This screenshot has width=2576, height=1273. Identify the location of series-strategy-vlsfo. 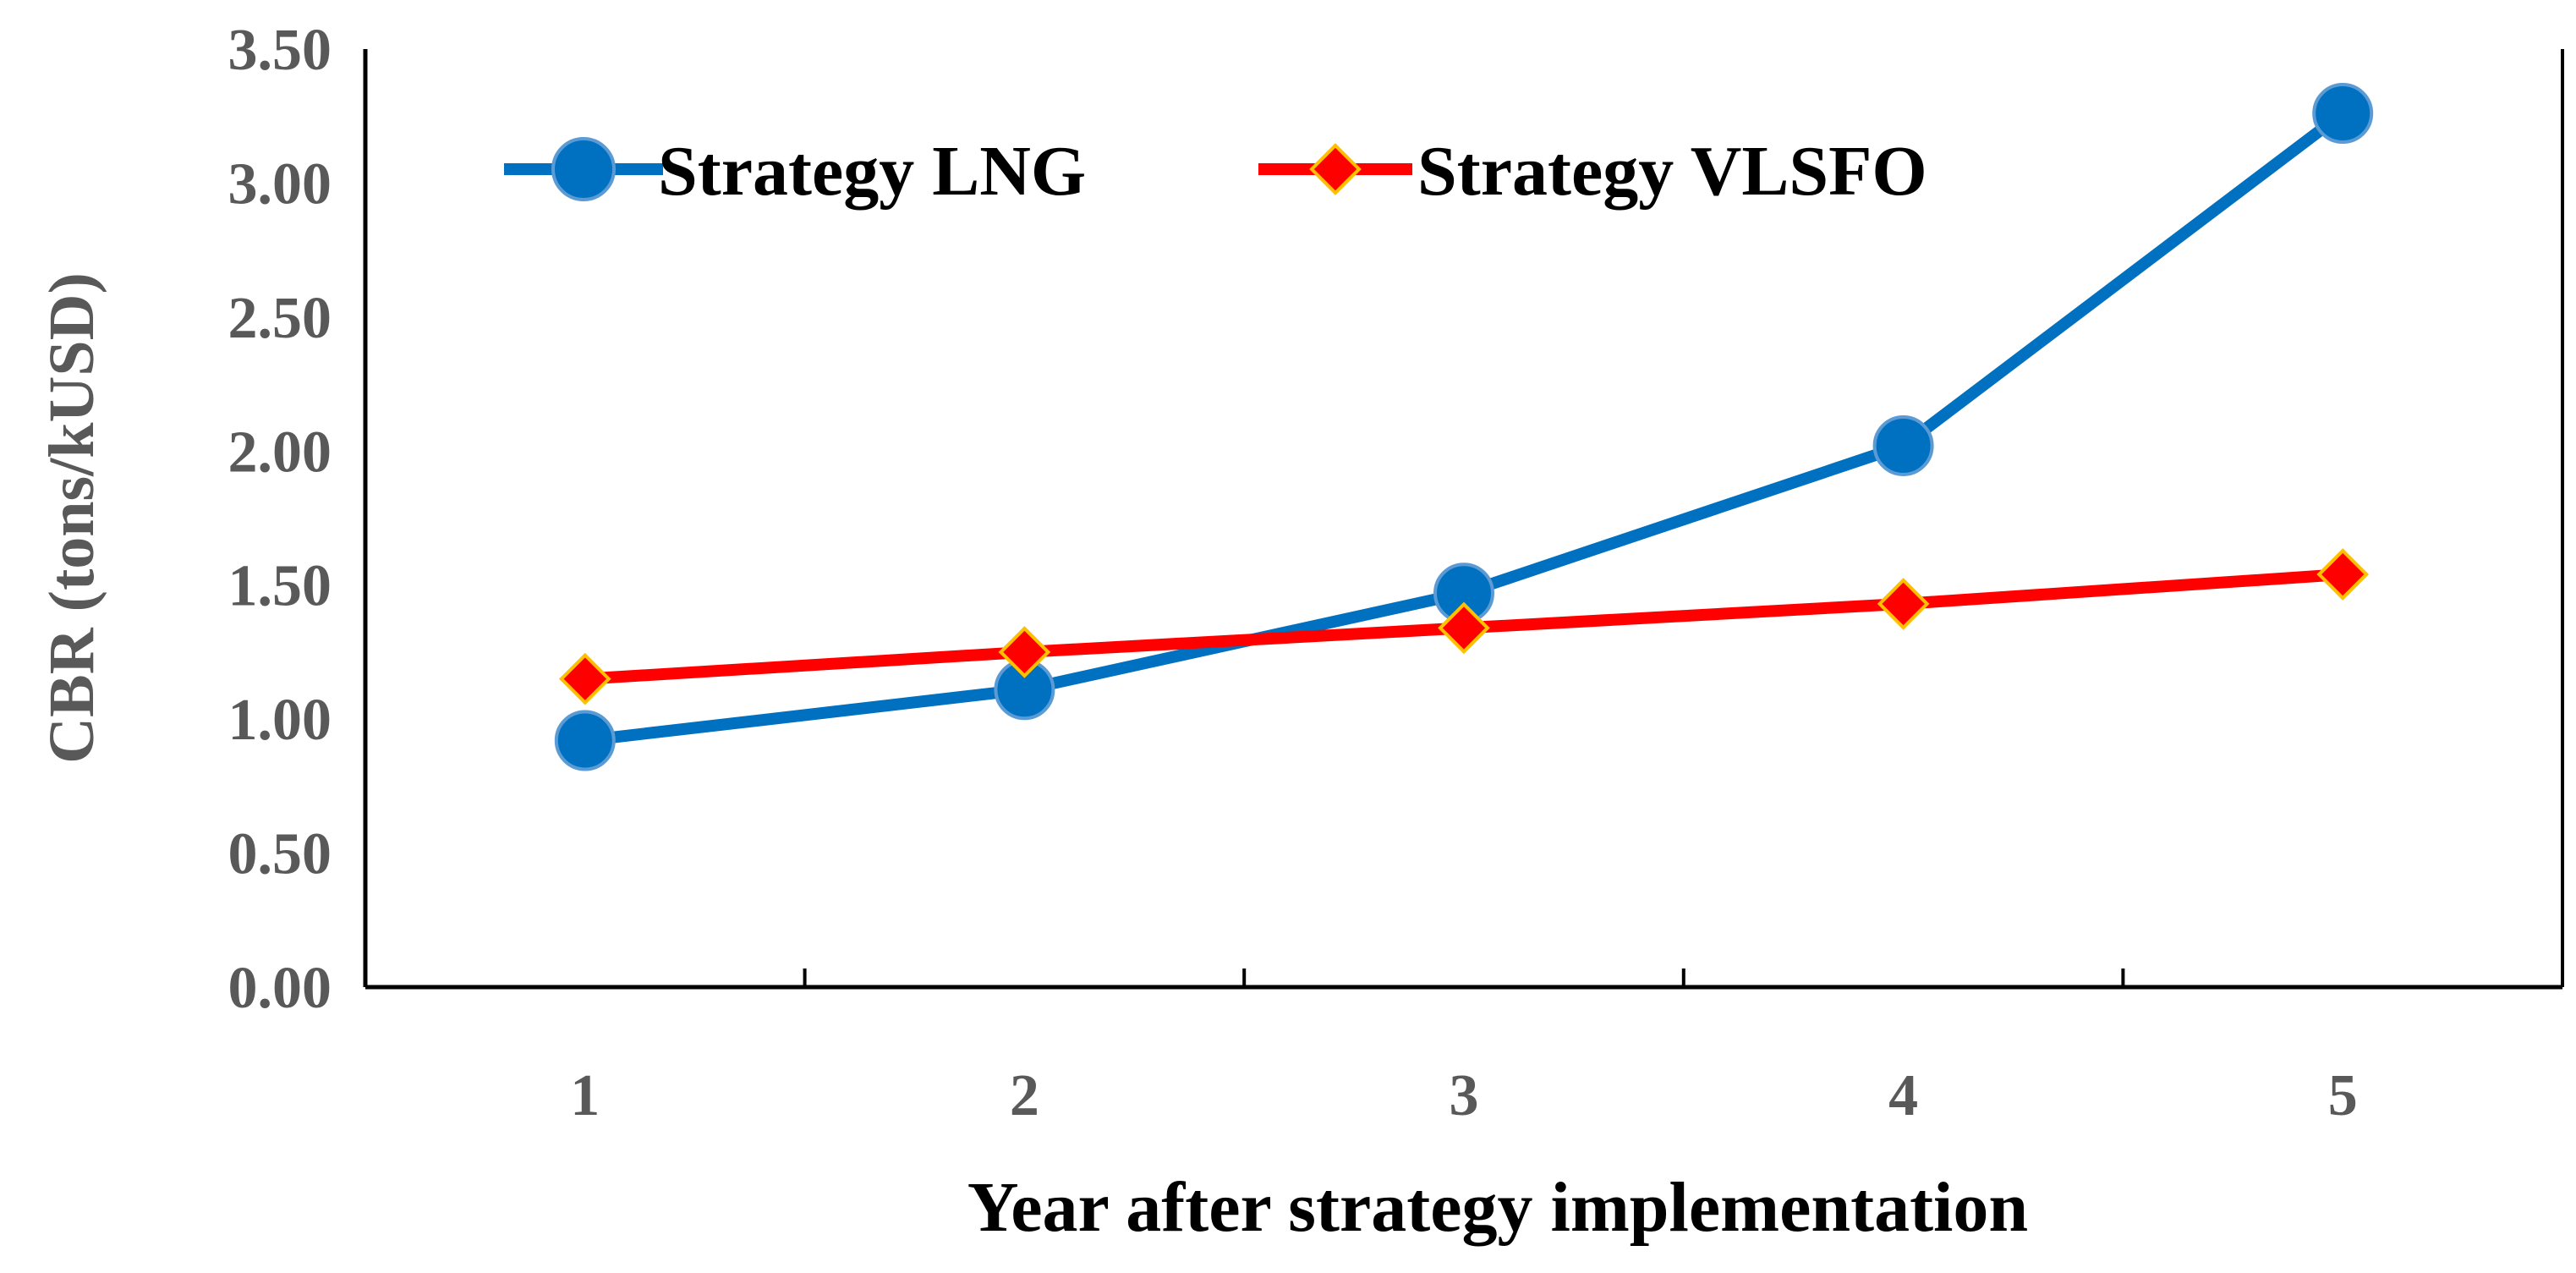
(1464, 626).